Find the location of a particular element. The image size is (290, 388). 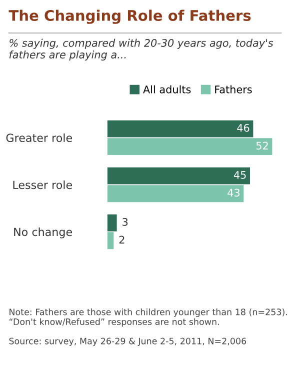

data-label: 52 is located at coordinates (262, 146).